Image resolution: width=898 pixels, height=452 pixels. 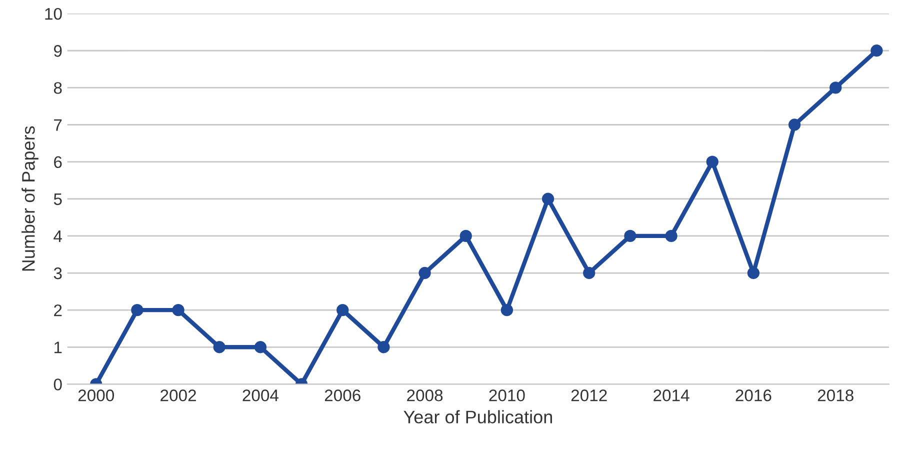 What do you see at coordinates (672, 396) in the screenshot?
I see `x-tick-label: 2014` at bounding box center [672, 396].